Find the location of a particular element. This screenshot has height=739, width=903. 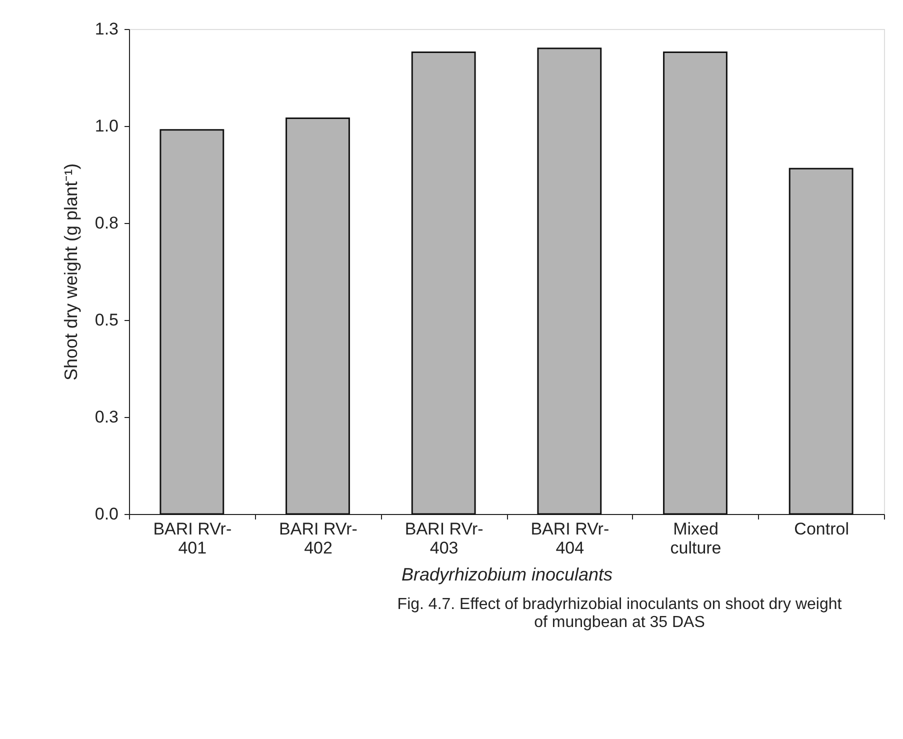

caption: Fig. 4.7. Effect of bradyrhizobial inoculants on shoot dry weight of mungbean at 35 DAS is located at coordinates (619, 613).